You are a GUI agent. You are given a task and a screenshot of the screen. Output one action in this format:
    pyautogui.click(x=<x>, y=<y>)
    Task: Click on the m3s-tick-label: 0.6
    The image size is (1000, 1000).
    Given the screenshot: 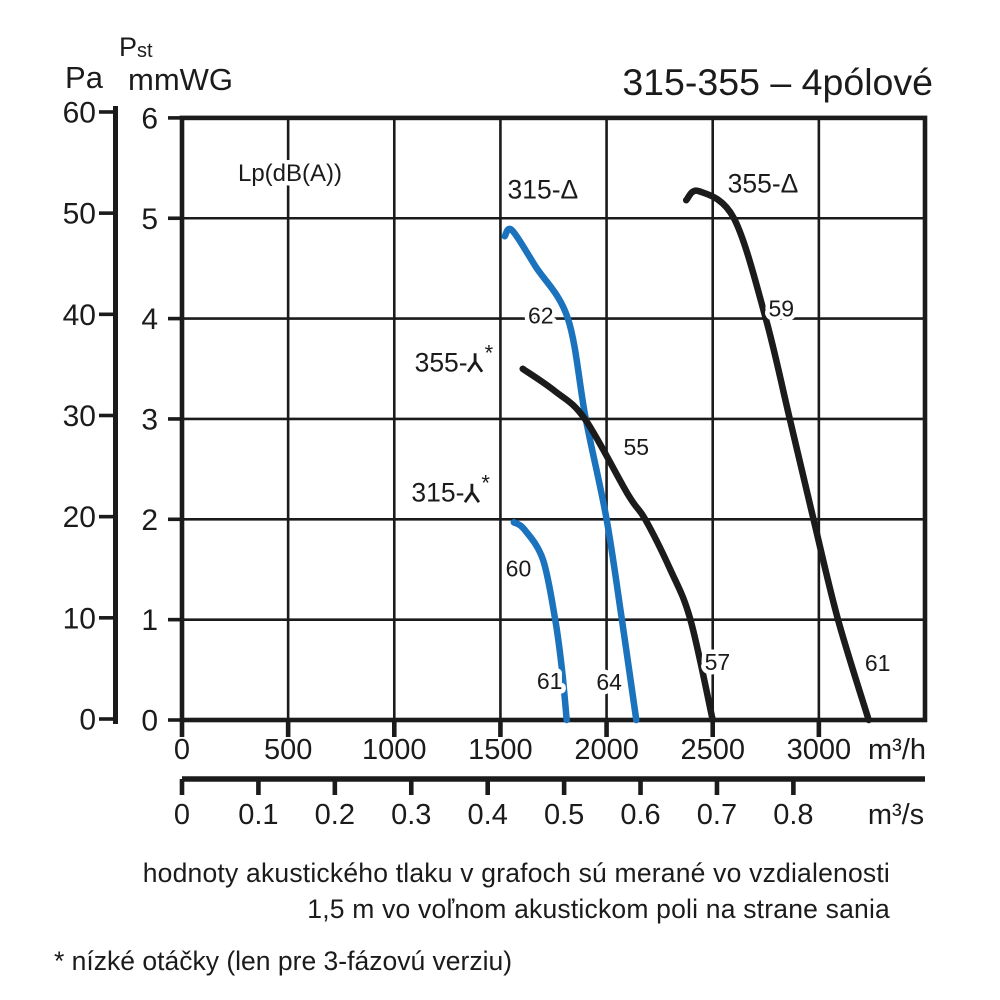 What is the action you would take?
    pyautogui.click(x=640, y=815)
    